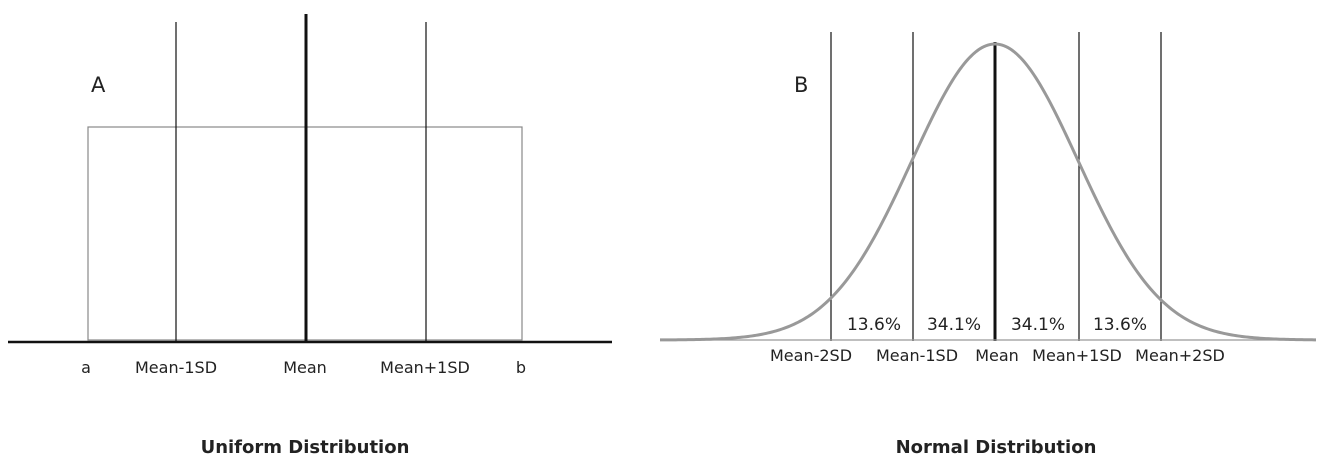 Image resolution: width=1322 pixels, height=462 pixels. Describe the element at coordinates (1077, 355) in the screenshot. I see `normal-label-mean-plus-1sd: Mean+1SD` at that location.